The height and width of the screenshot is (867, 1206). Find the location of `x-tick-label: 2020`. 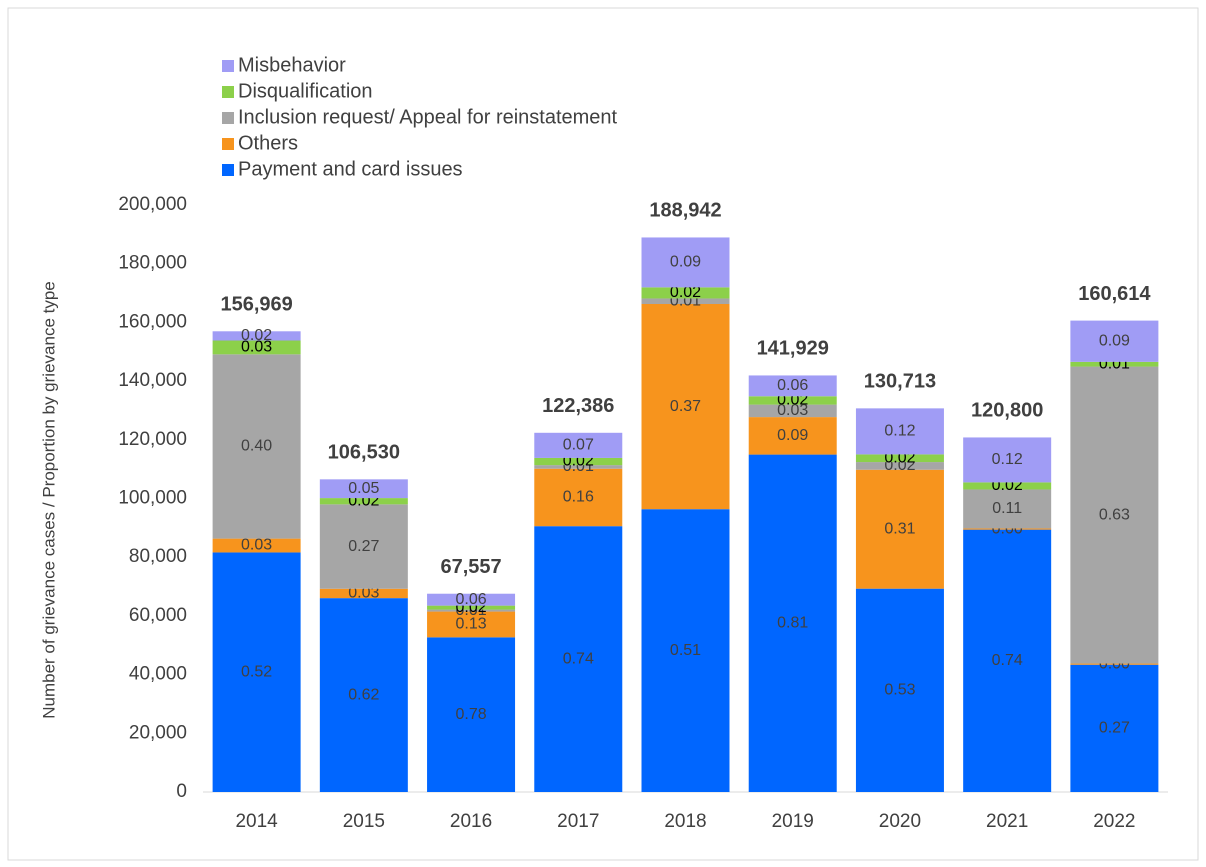

x-tick-label: 2020 is located at coordinates (900, 821).